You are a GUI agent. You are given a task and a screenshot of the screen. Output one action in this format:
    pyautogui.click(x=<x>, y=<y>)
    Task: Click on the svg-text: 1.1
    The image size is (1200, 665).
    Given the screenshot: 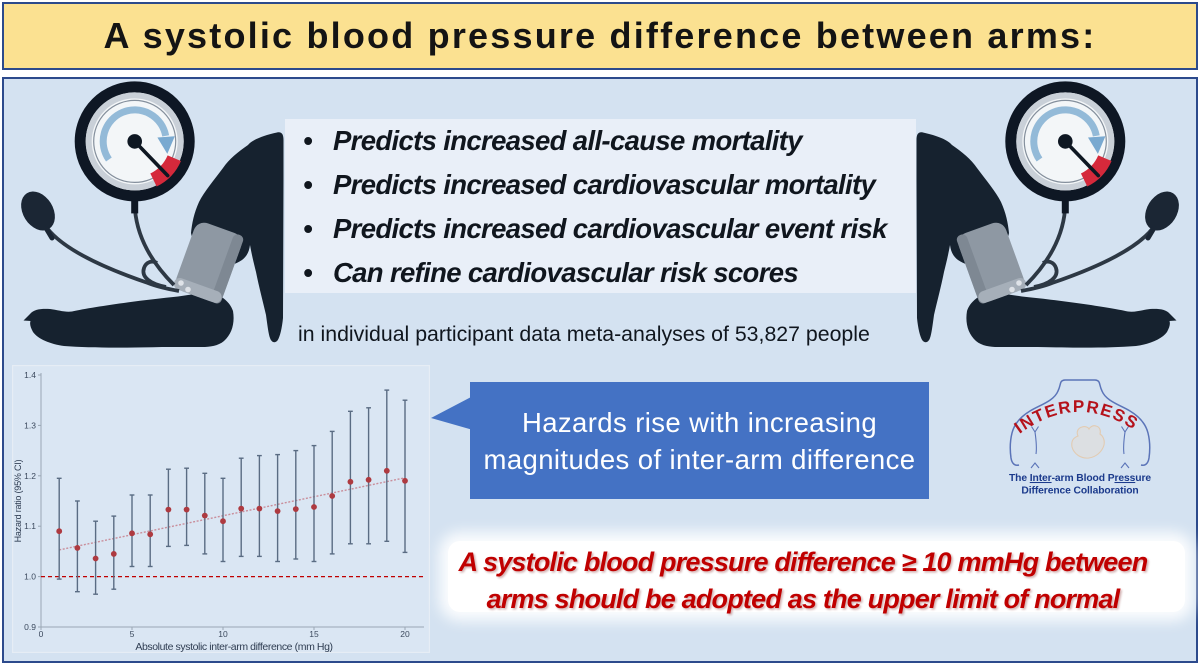 What is the action you would take?
    pyautogui.click(x=30, y=526)
    